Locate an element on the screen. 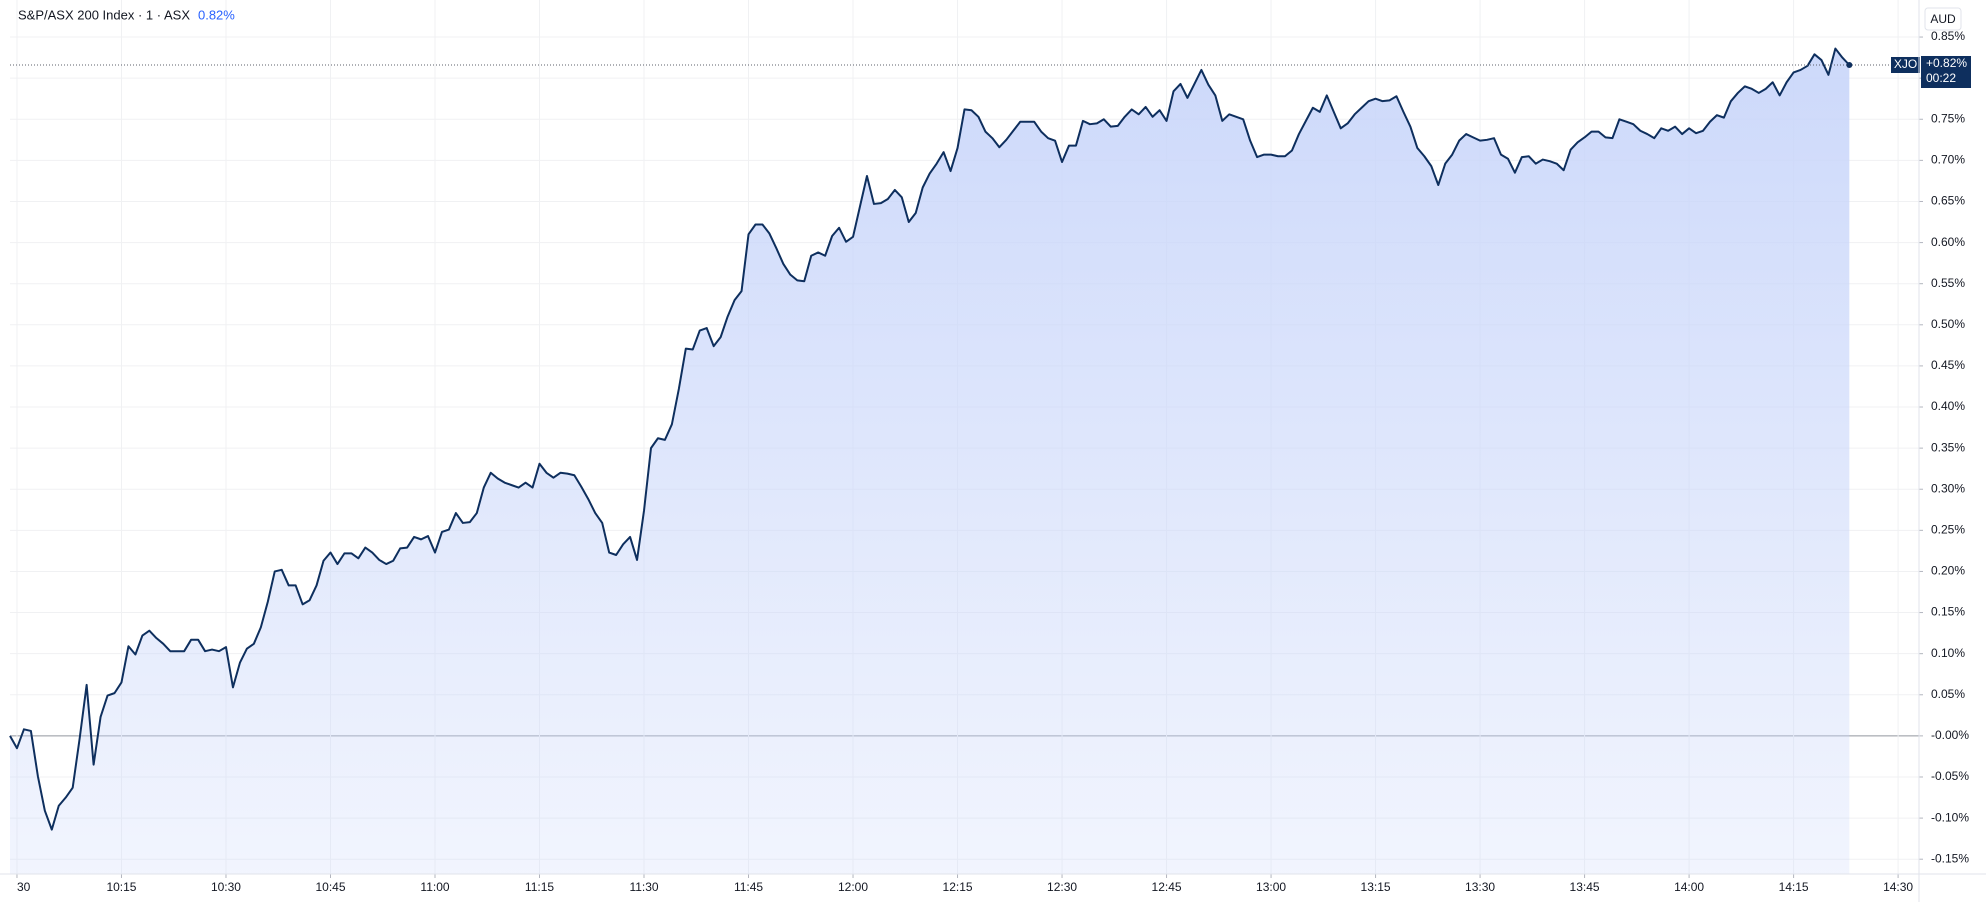 The width and height of the screenshot is (1986, 902). y-tick-label: 0.55% is located at coordinates (1948, 283).